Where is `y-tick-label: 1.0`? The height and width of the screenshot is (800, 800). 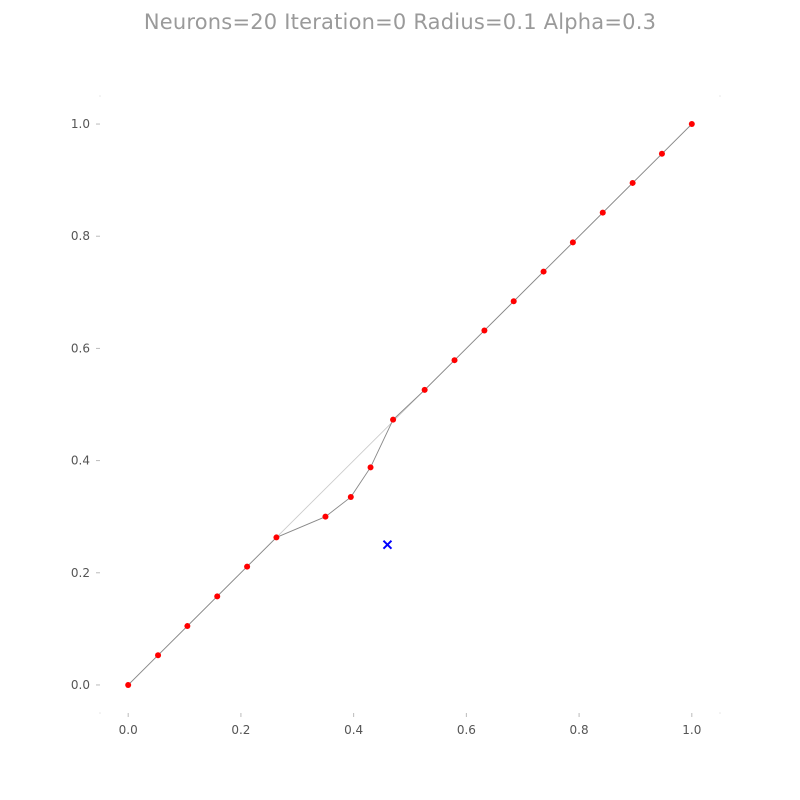 y-tick-label: 1.0 is located at coordinates (80, 124).